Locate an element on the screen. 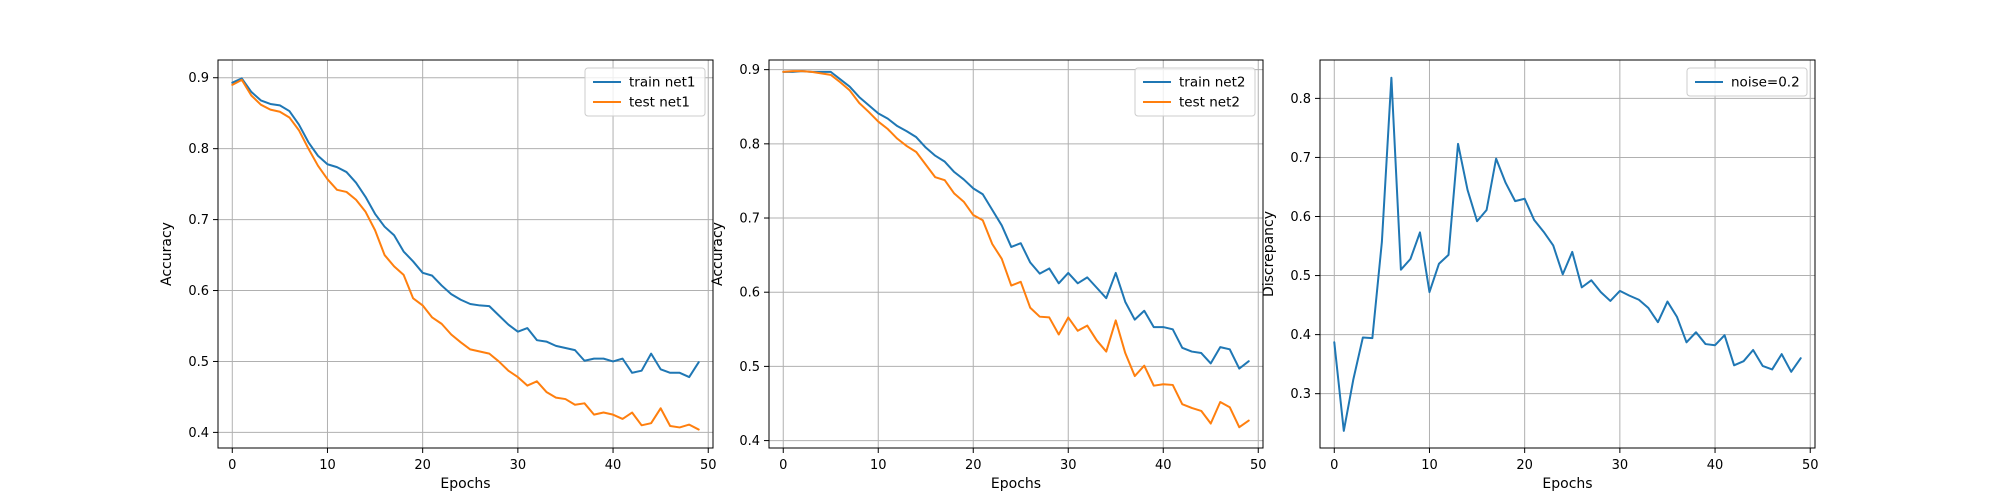 This screenshot has width=2000, height=500. legend: train net1 test net1 is located at coordinates (645, 92).